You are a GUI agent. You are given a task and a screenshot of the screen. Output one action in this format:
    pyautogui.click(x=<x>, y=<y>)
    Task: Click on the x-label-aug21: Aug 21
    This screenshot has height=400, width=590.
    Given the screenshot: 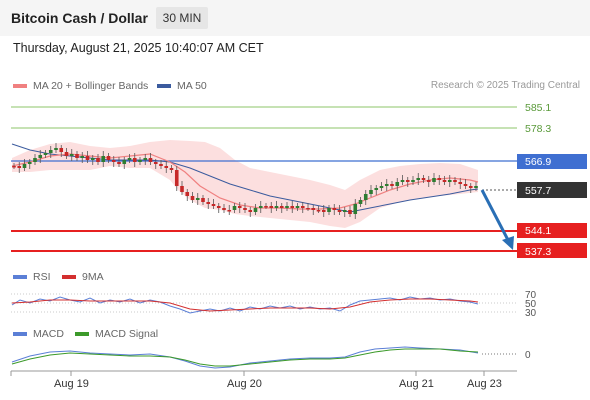 What is the action you would take?
    pyautogui.click(x=416, y=384)
    